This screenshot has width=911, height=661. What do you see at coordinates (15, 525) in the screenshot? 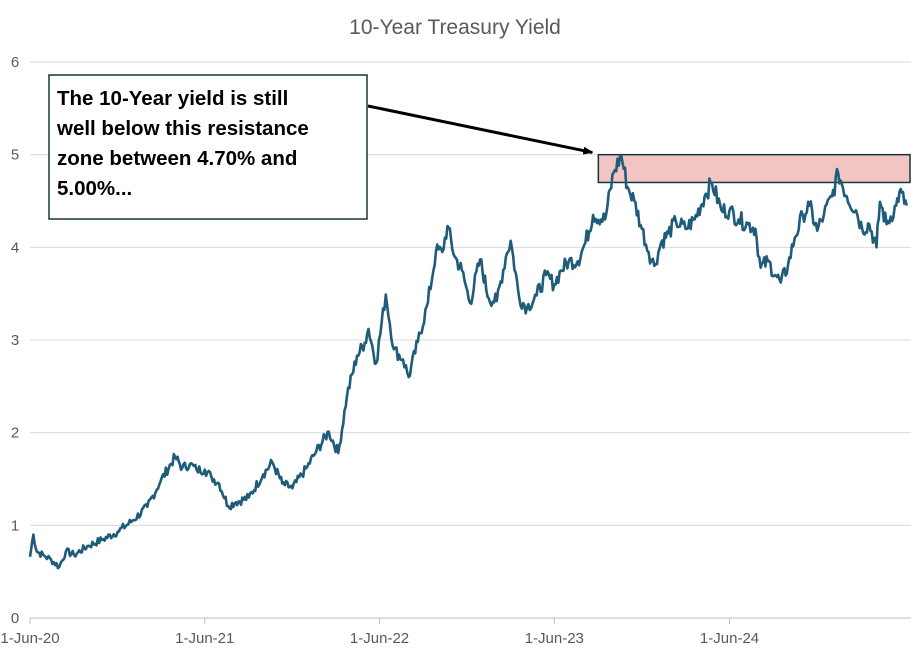
I see `y-tick-label: 1` at bounding box center [15, 525].